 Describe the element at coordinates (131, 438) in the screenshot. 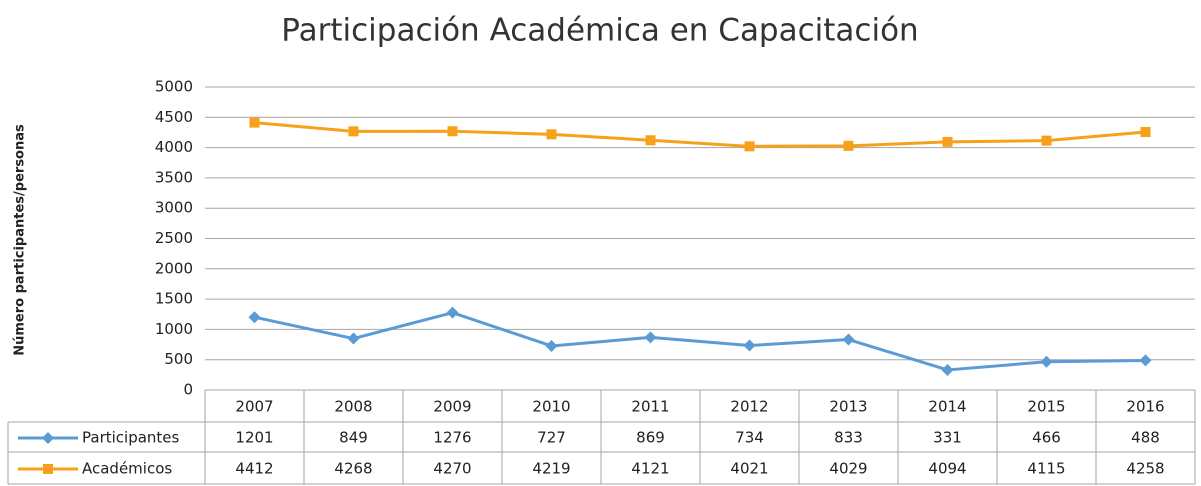

I see `legend-label: Participantes` at that location.